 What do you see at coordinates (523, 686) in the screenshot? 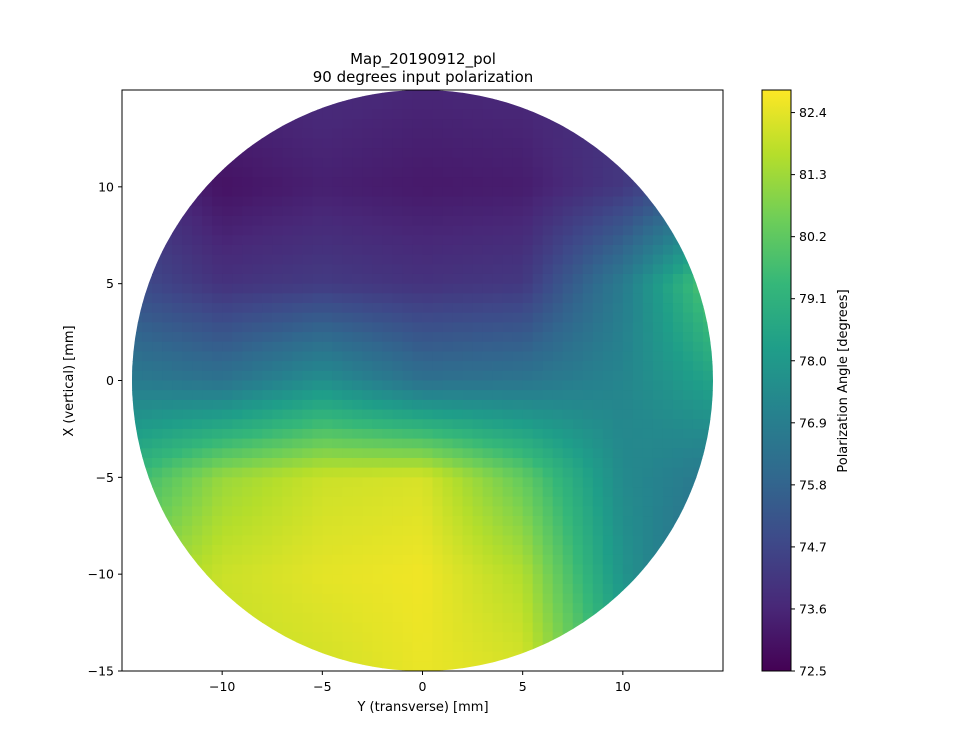
I see `x-tick-label: 5` at bounding box center [523, 686].